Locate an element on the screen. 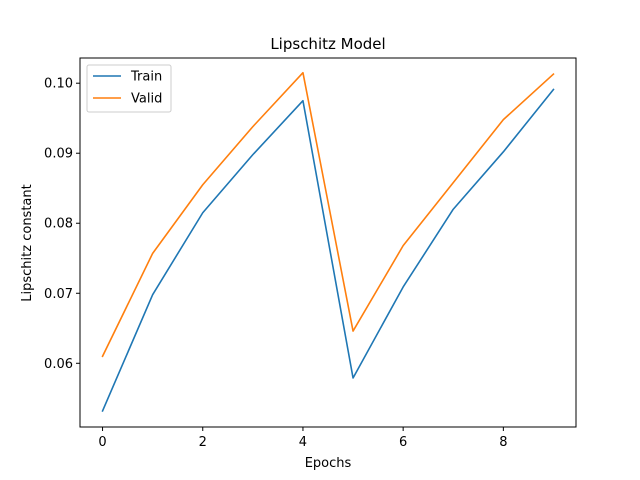 Image resolution: width=640 pixels, height=480 pixels. x-axis-ticks: 0 2 4 6 8 is located at coordinates (302, 438).